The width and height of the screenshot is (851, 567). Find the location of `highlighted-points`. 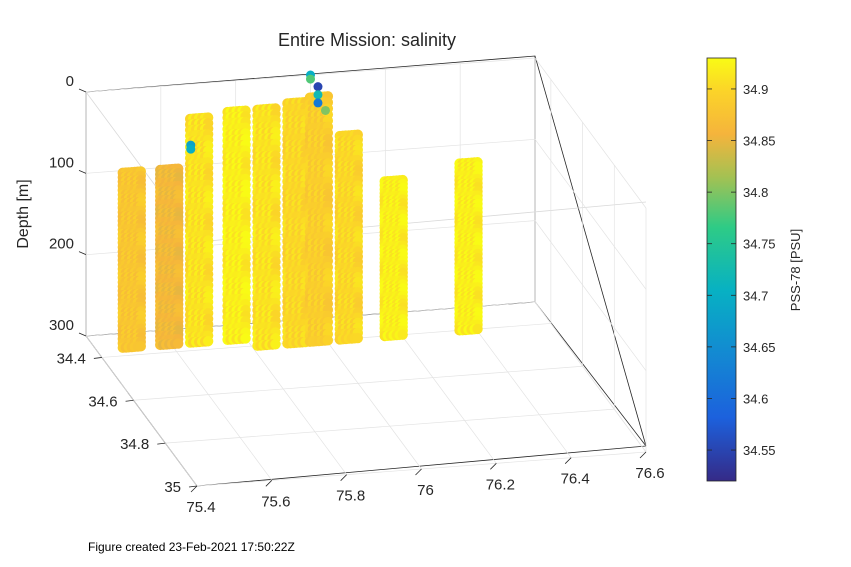

highlighted-points is located at coordinates (258, 112).